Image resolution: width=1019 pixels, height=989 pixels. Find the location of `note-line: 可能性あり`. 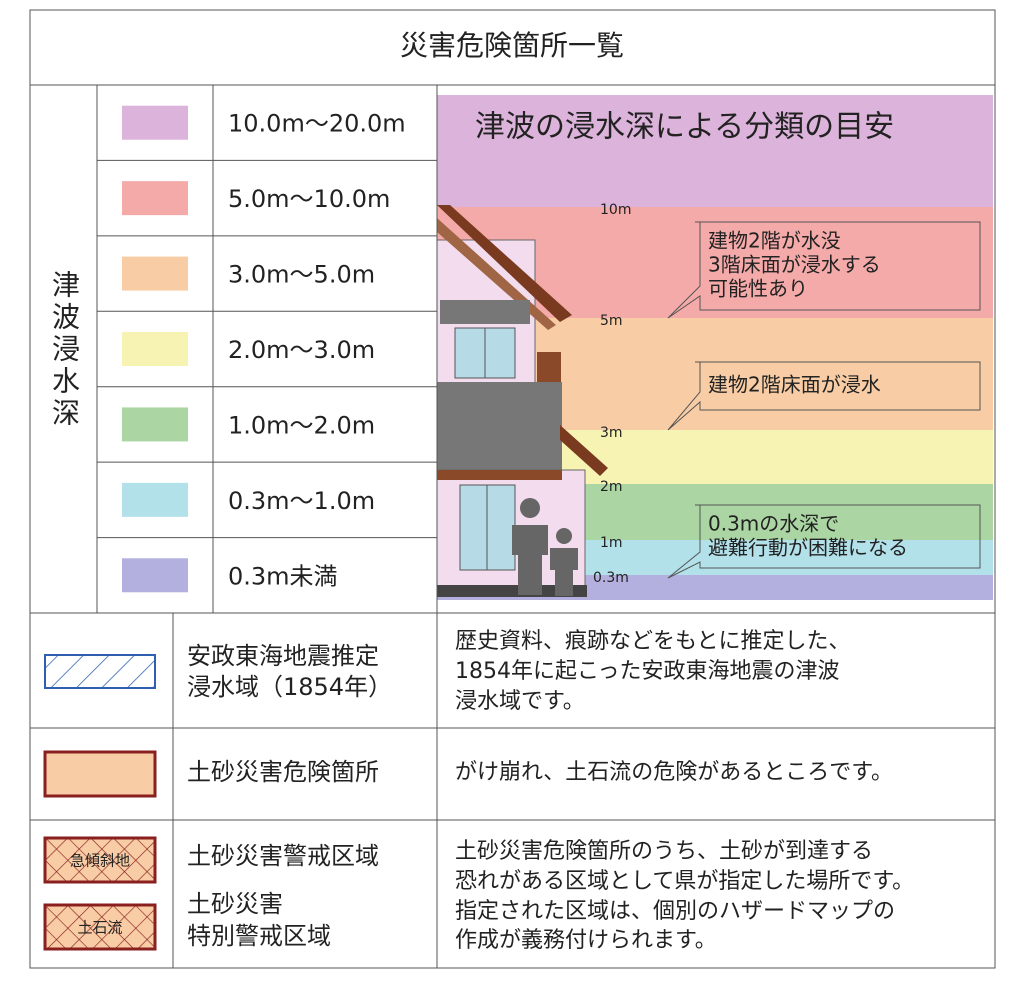

note-line: 可能性あり is located at coordinates (758, 289).